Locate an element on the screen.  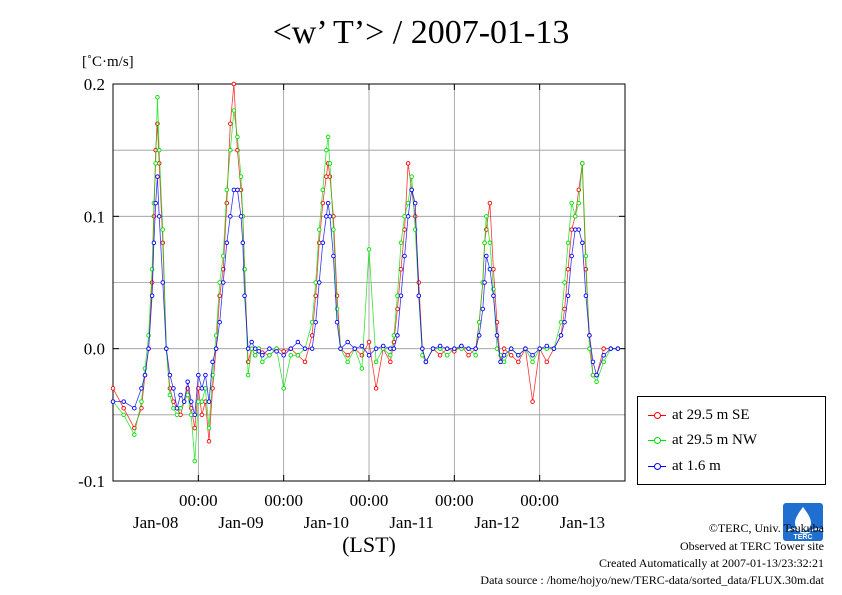
day-label: Jan-11 is located at coordinates (411, 522).